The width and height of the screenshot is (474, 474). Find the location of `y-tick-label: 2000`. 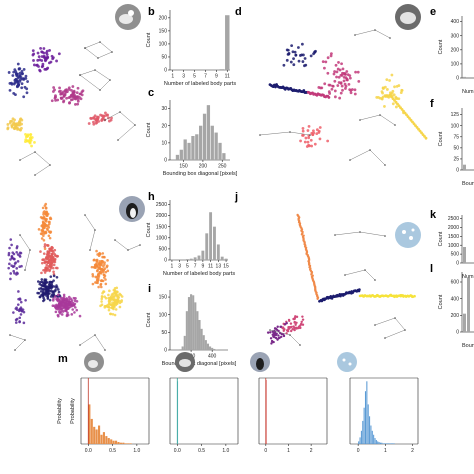

y-tick-label: 2000 is located at coordinates (453, 228).